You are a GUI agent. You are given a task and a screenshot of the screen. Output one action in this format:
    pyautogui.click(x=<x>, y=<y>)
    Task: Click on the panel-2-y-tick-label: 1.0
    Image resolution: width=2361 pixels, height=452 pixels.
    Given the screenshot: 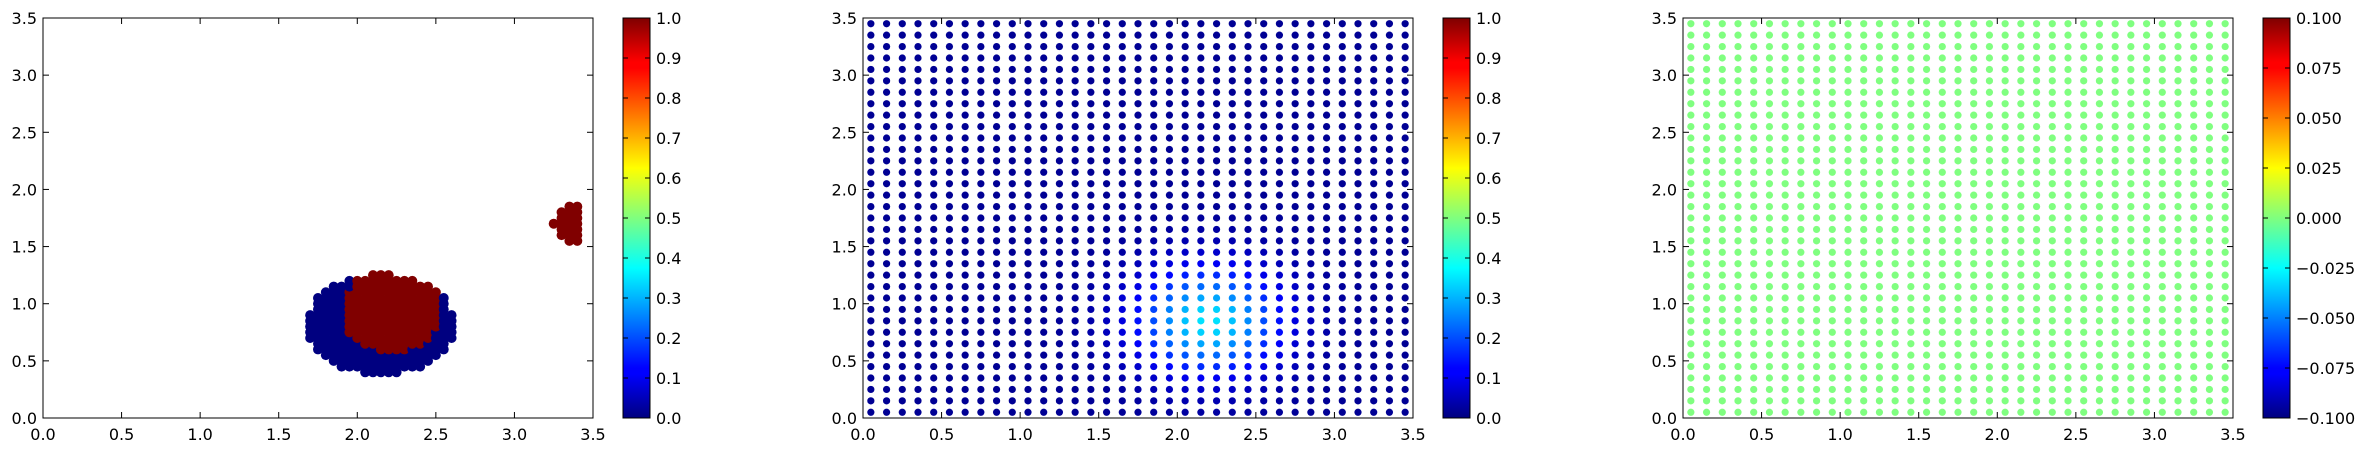 What is the action you would take?
    pyautogui.click(x=844, y=304)
    